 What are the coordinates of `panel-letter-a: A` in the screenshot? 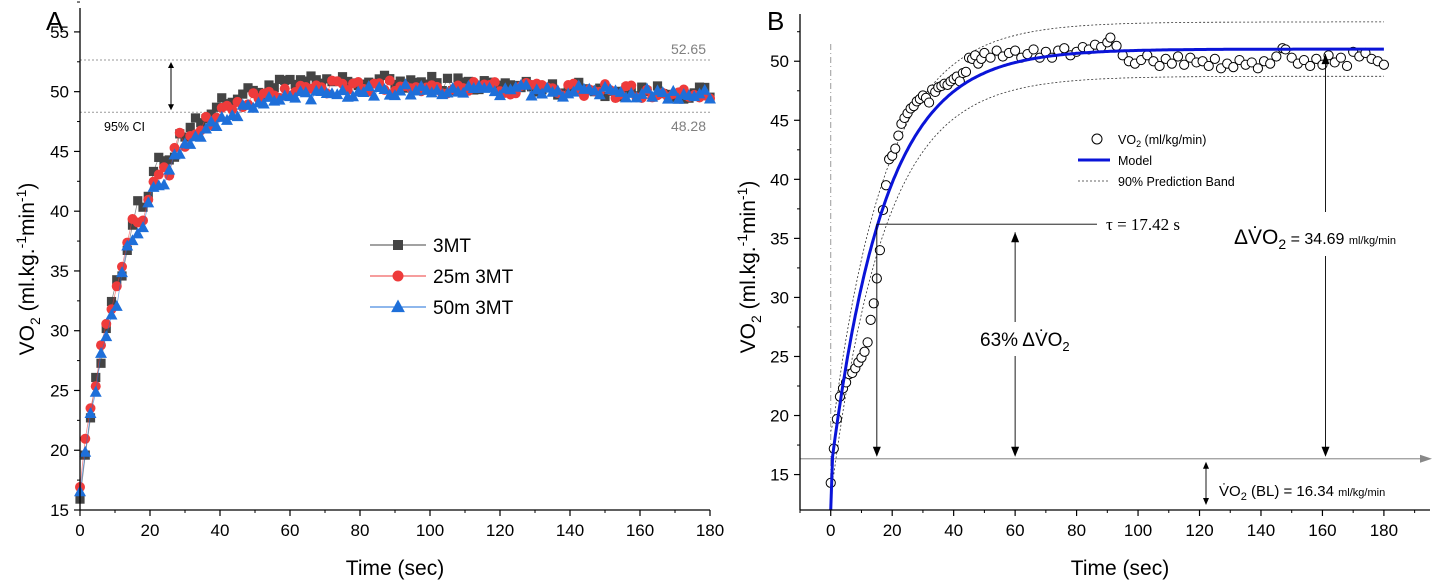 It's located at (55, 21).